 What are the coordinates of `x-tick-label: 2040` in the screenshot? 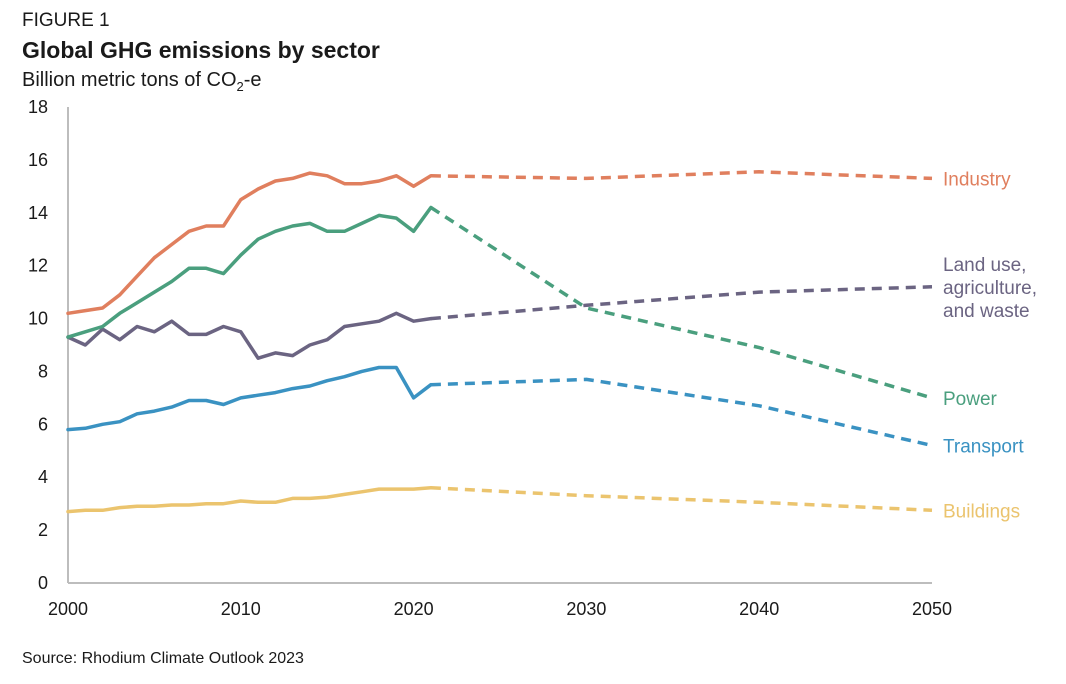 It's located at (759, 609).